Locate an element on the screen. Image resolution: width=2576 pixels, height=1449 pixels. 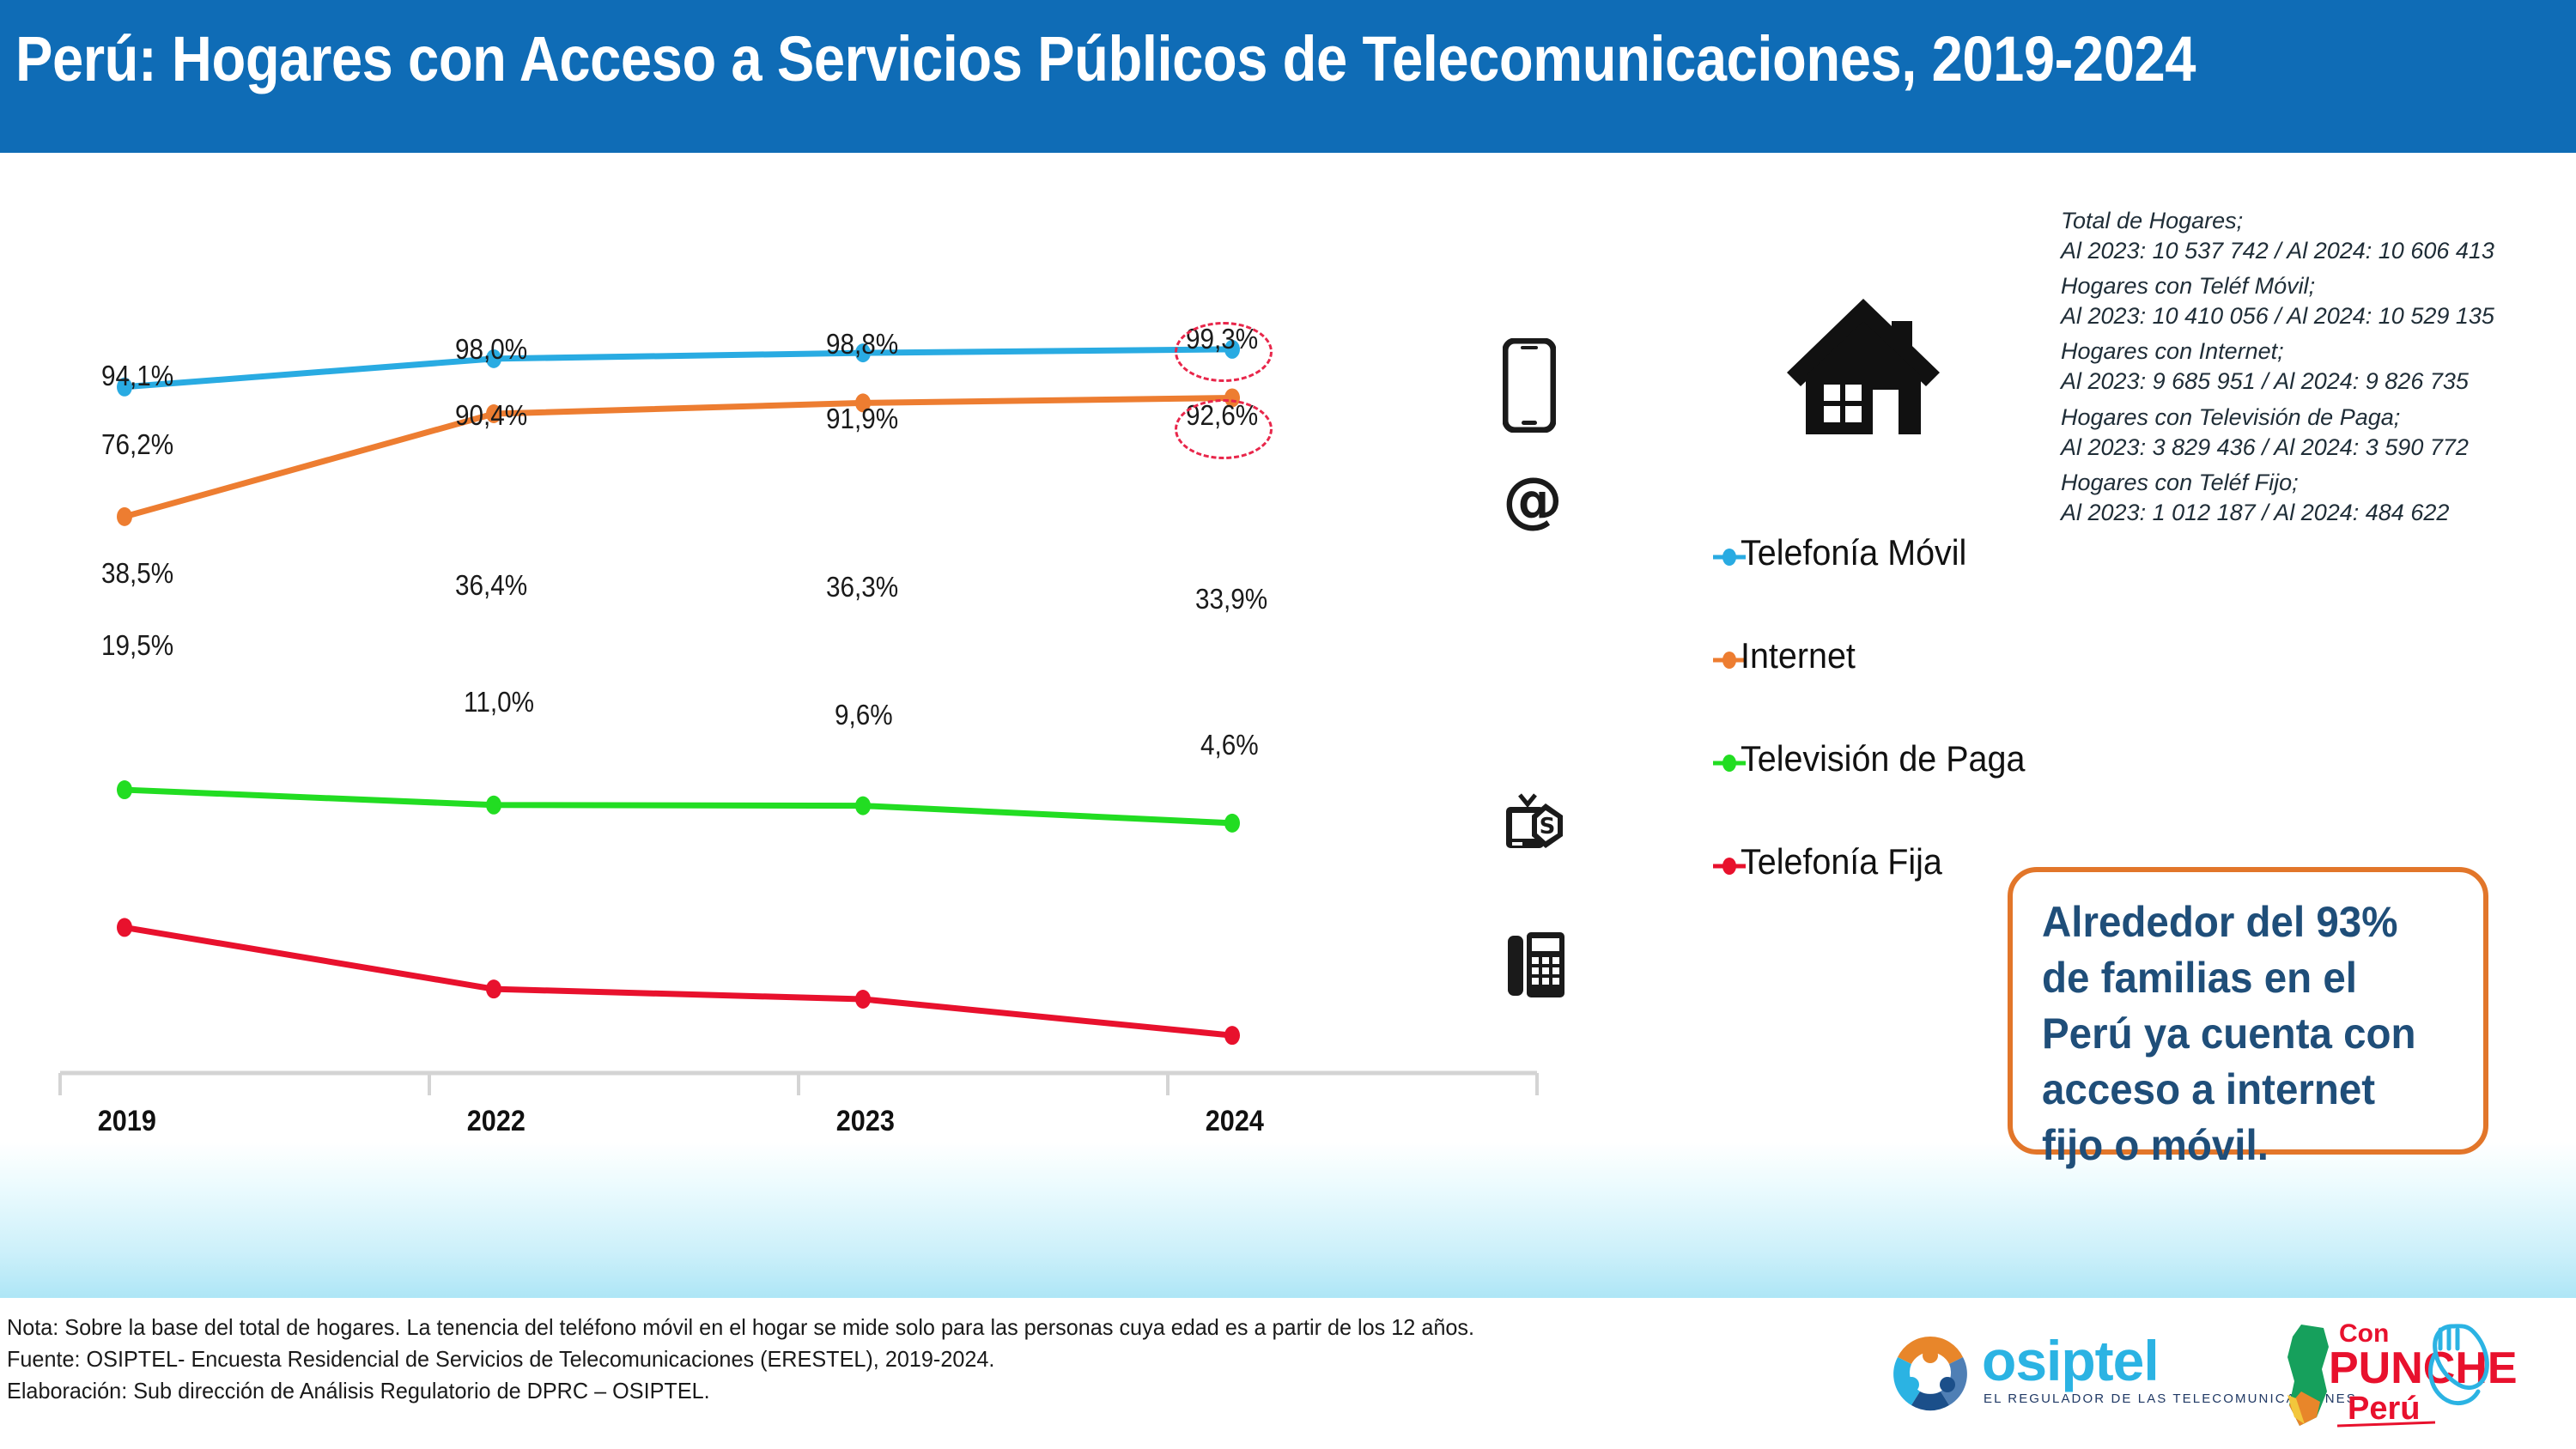
data-label-internet-2022: 90,4% is located at coordinates (492, 415).